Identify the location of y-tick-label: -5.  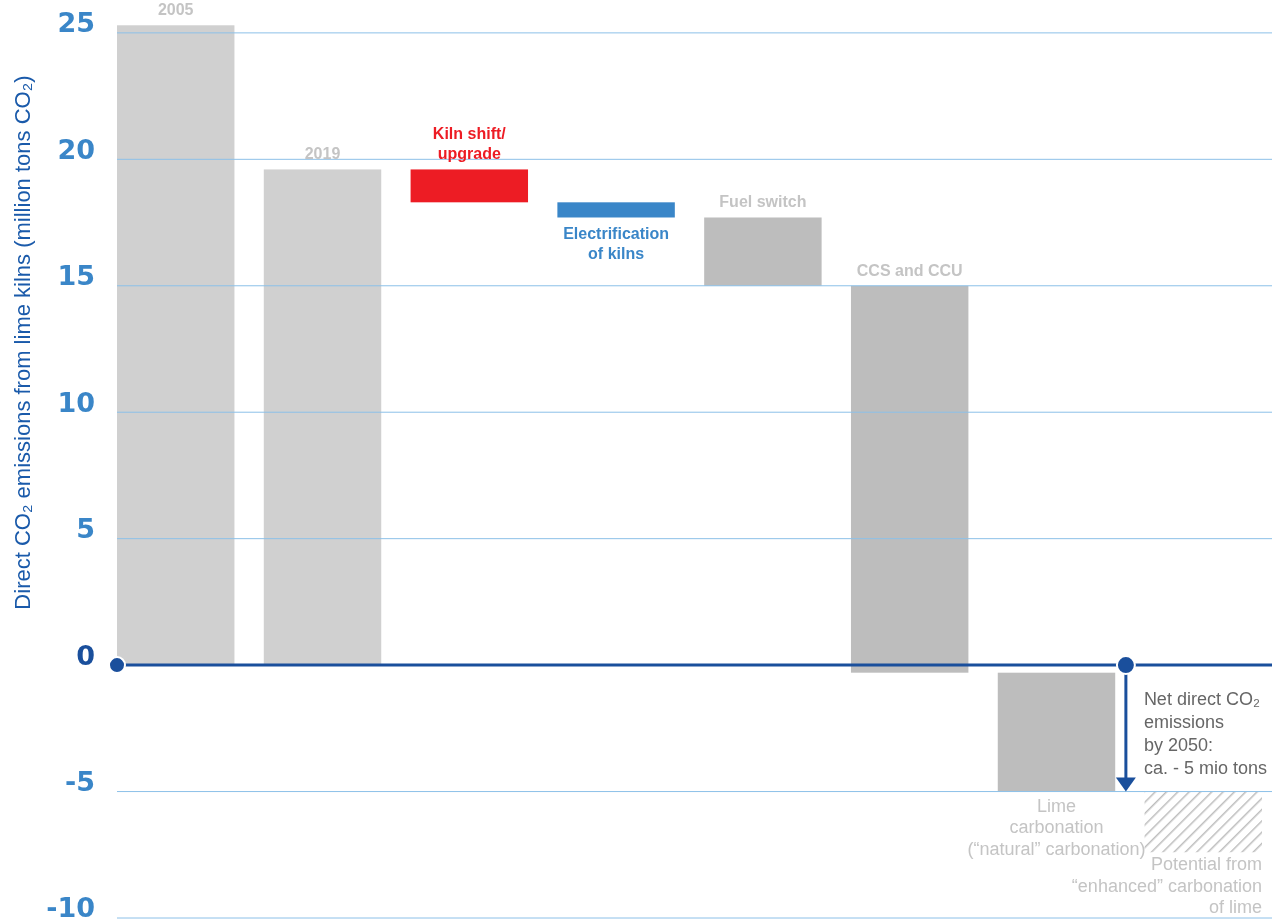
(80, 781).